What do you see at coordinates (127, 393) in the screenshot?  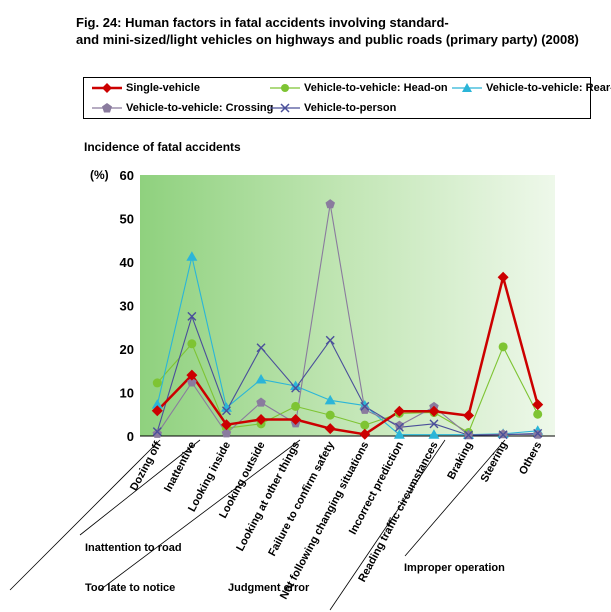 I see `y-tick-label: 10` at bounding box center [127, 393].